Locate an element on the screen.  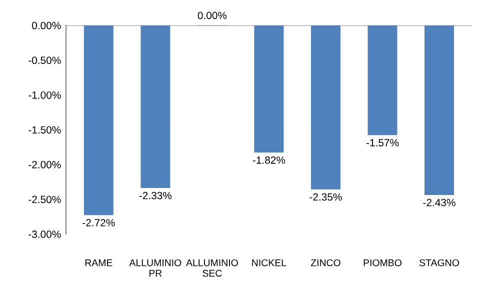
data-label: -2.35% is located at coordinates (326, 197).